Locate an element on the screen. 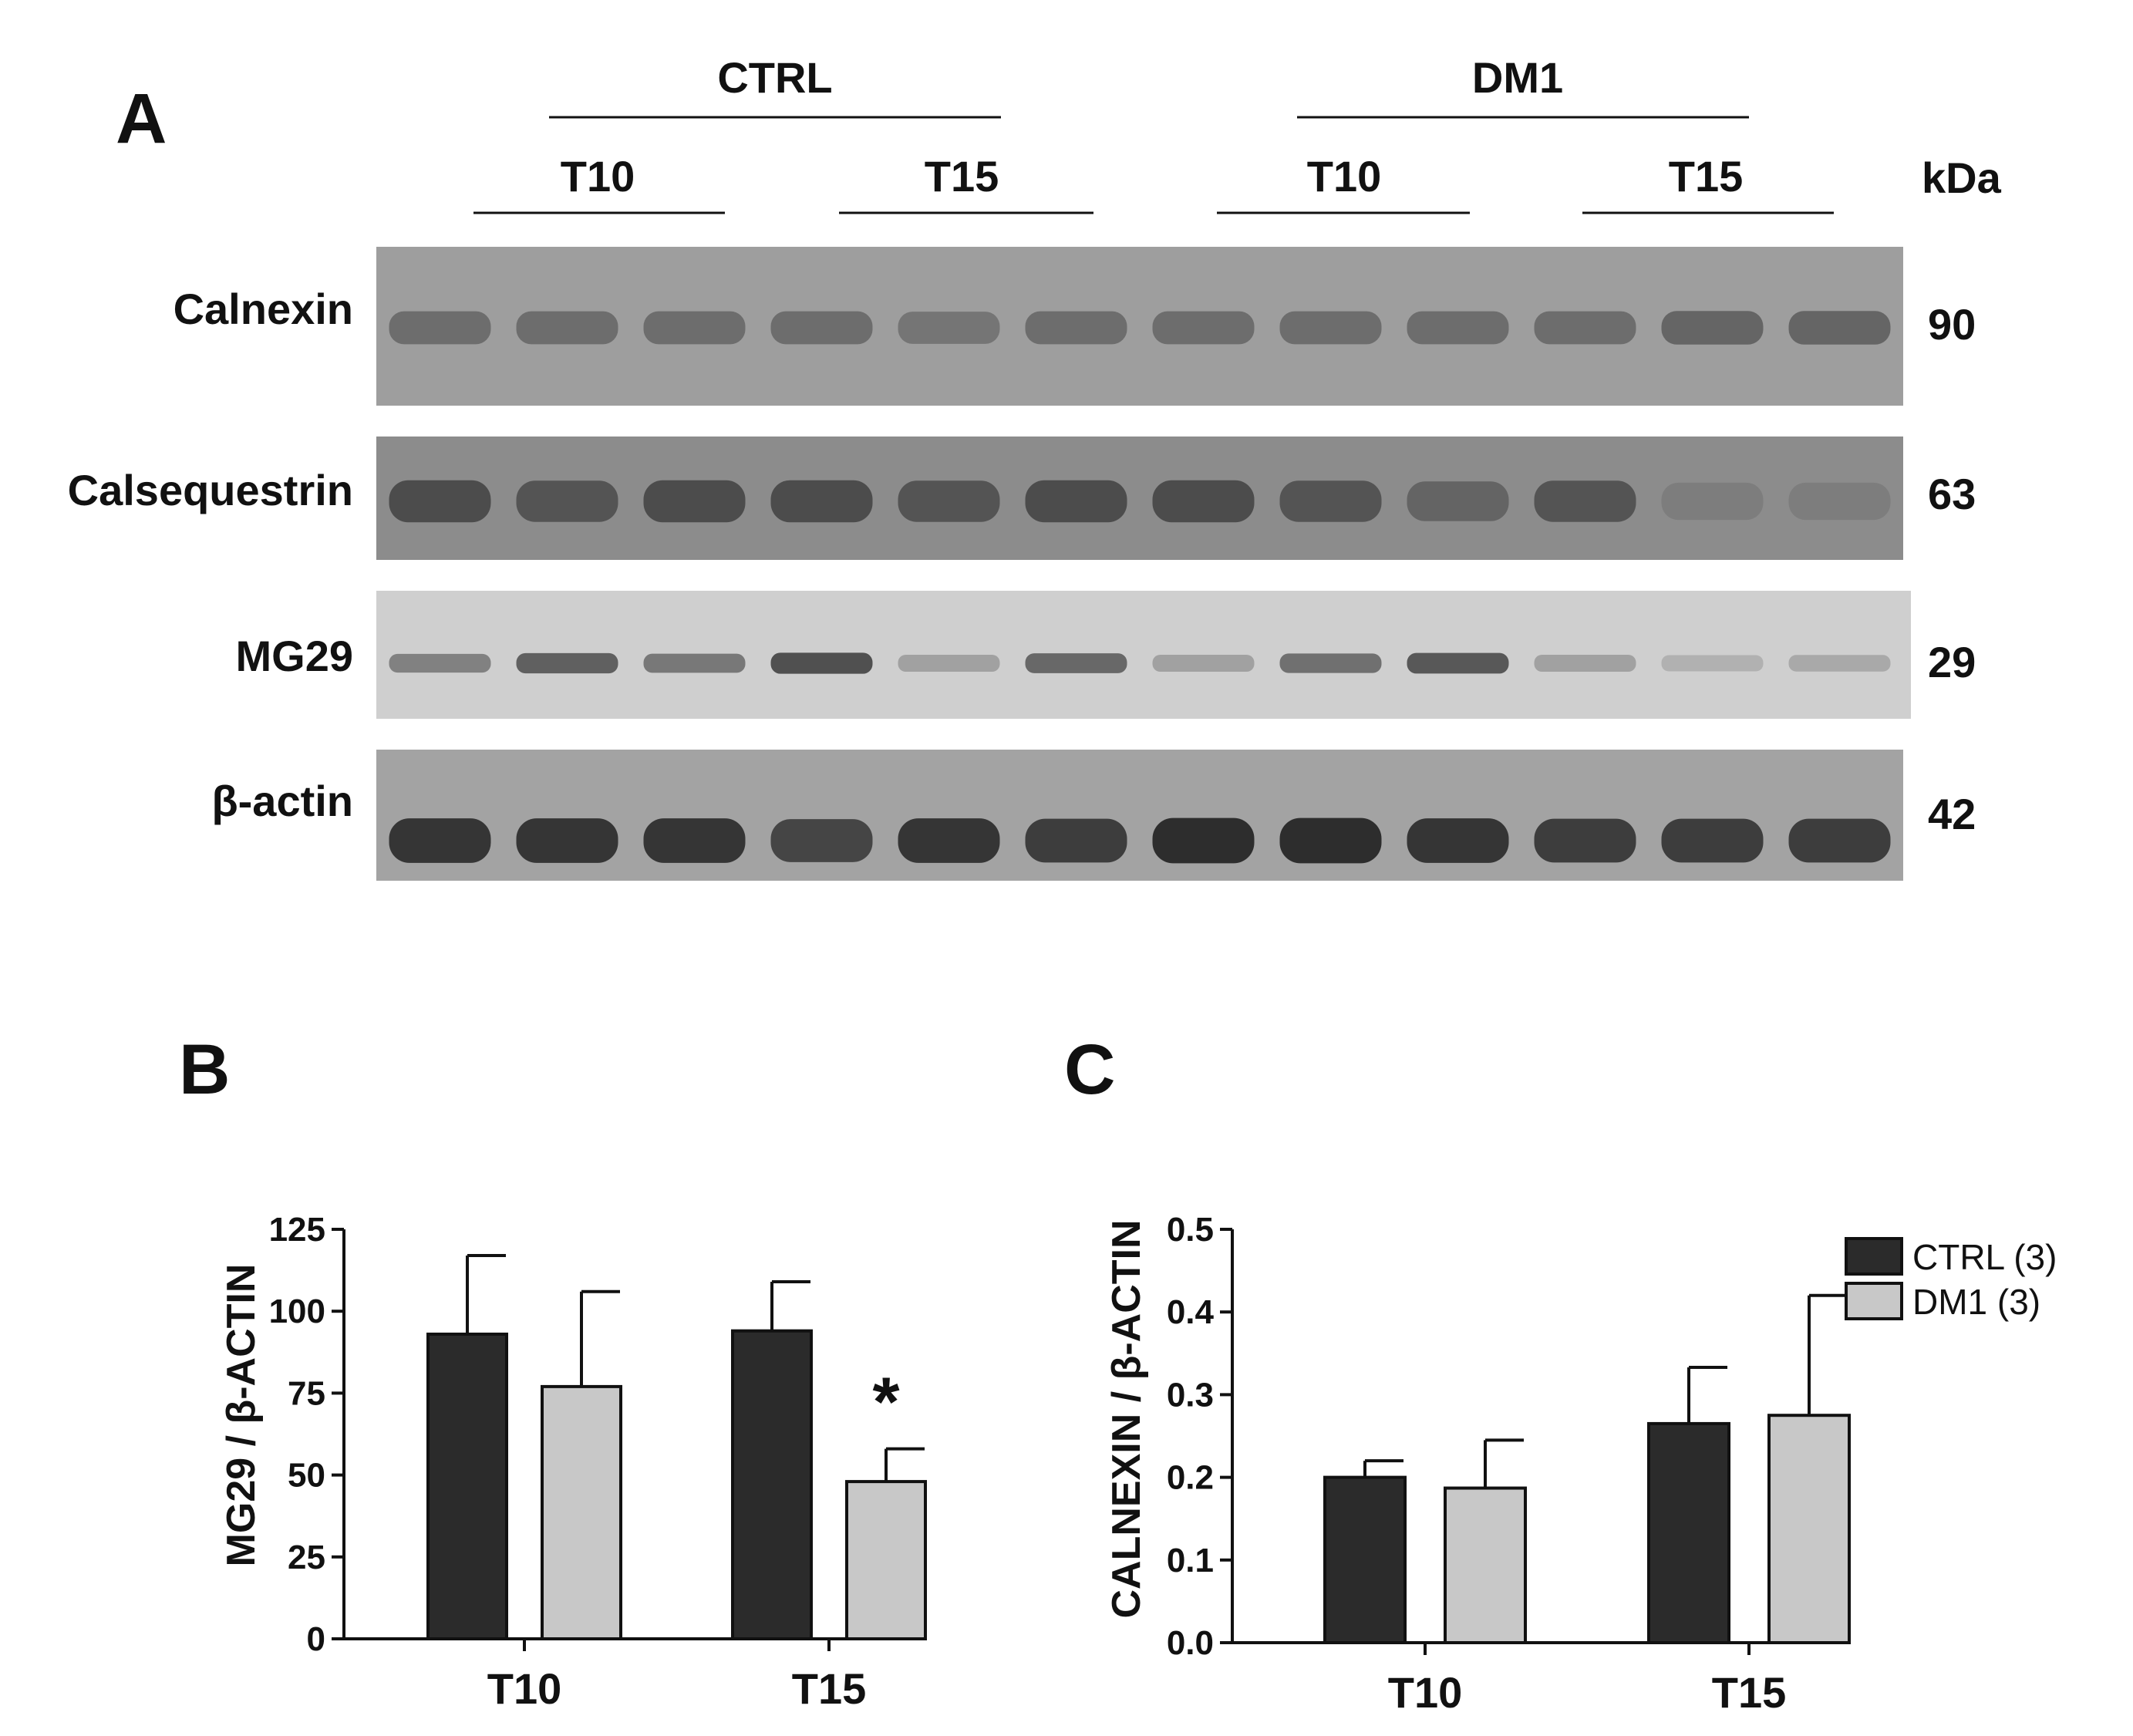 Image resolution: width=2133 pixels, height=1736 pixels. timepoint-label-ctrl-t10: T10 is located at coordinates (598, 177).